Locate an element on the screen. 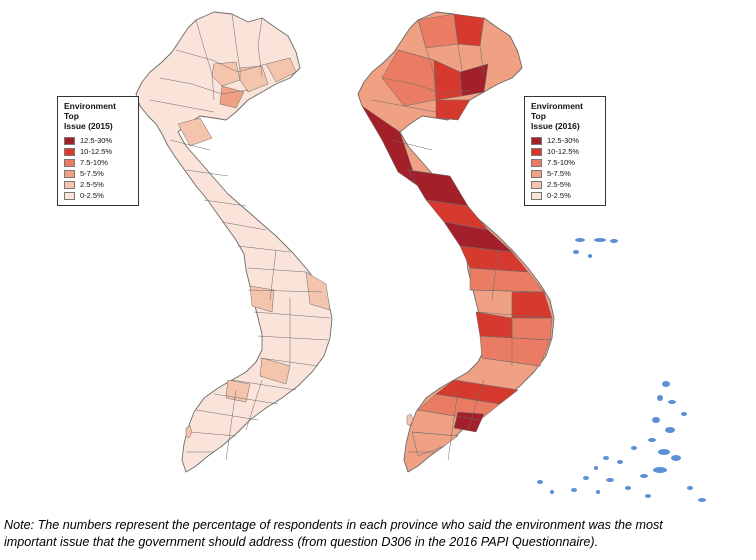 This screenshot has width=756, height=560. legend-2015-row: 7.5-10% is located at coordinates (98, 162).